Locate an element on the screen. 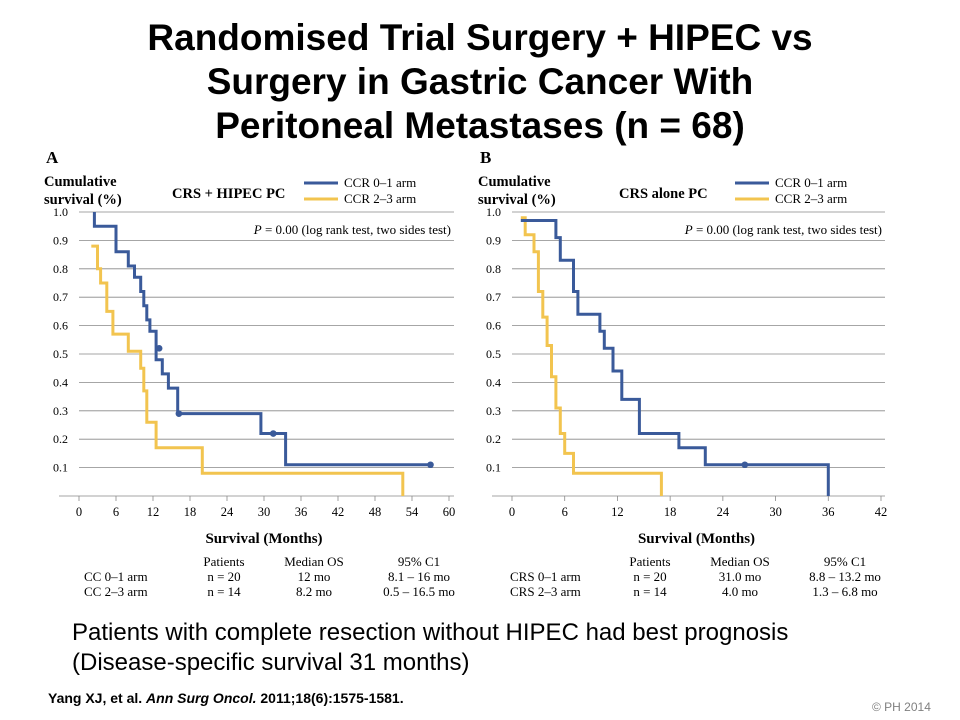 Image resolution: width=960 pixels, height=720 pixels. stats-cell: CRS 2–3 arm is located at coordinates (545, 591).